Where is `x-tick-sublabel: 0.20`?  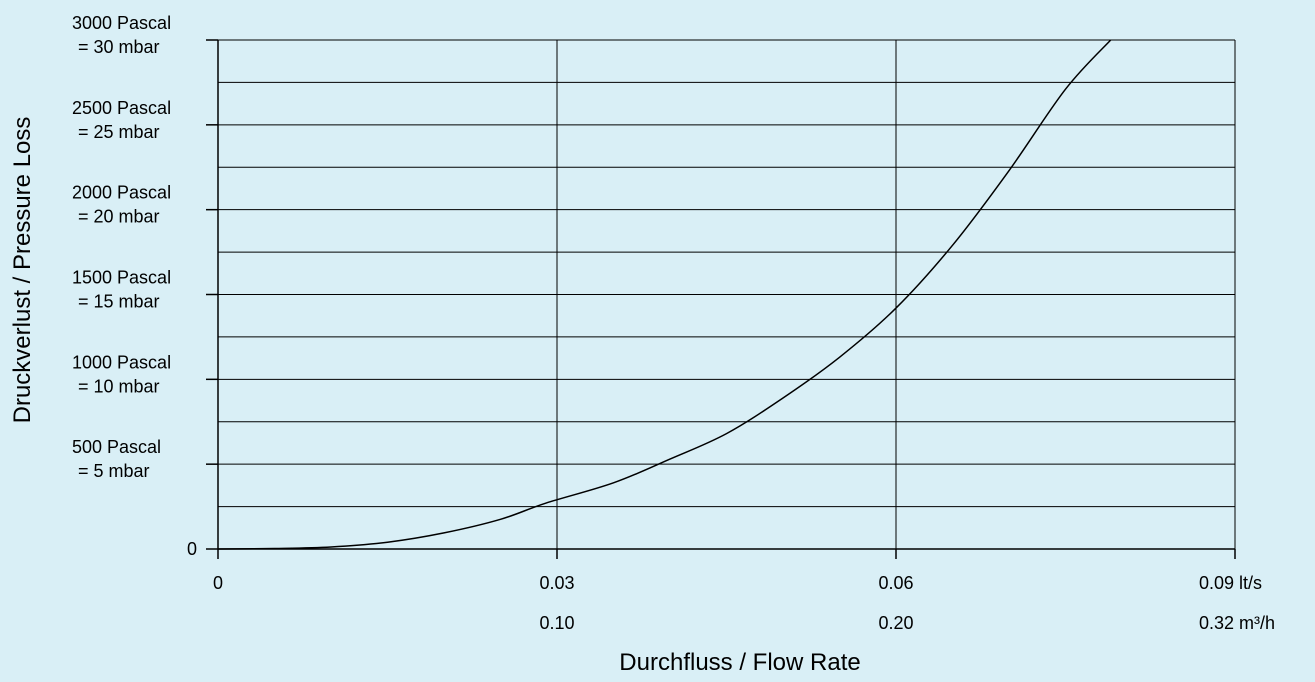 x-tick-sublabel: 0.20 is located at coordinates (895, 623).